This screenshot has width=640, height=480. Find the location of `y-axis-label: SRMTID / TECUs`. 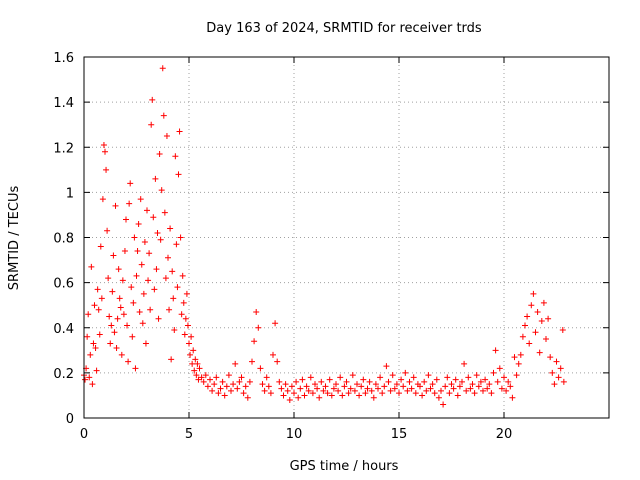

y-axis-label: SRMTID / TECUs is located at coordinates (14, 238).